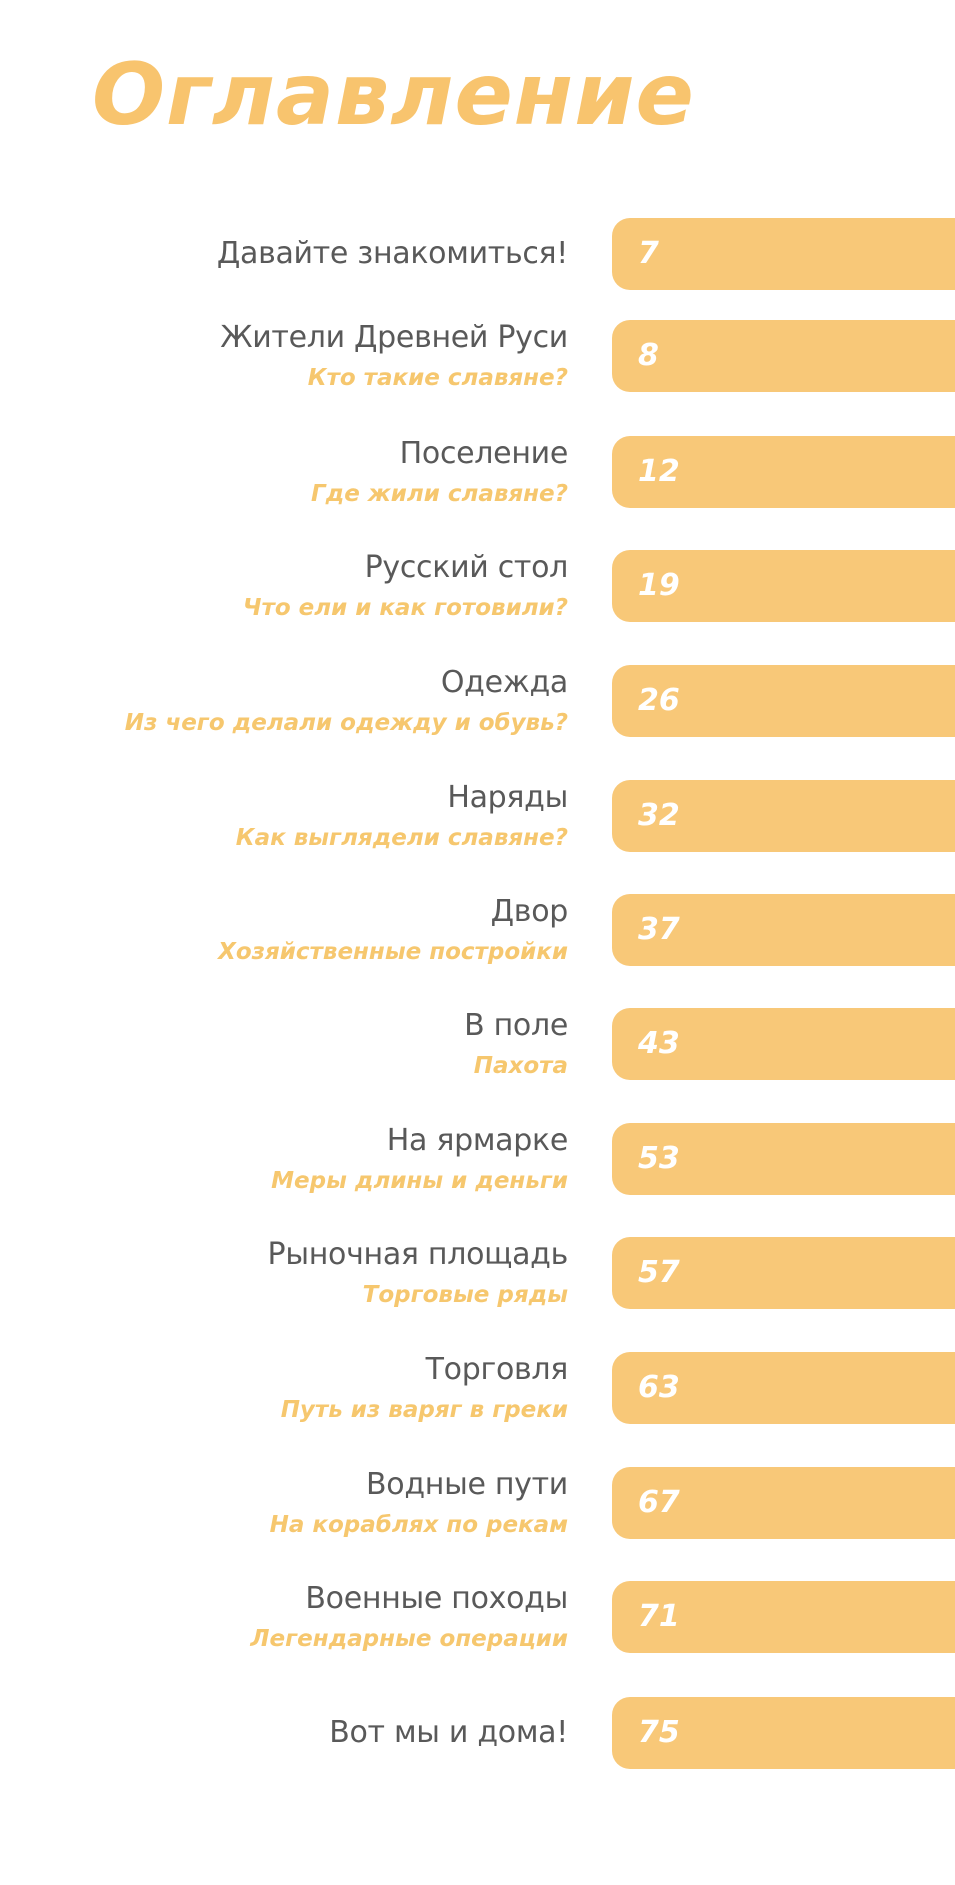 The height and width of the screenshot is (1885, 955). Describe the element at coordinates (783, 1388) in the screenshot. I see `page-number-tab: 63` at that location.